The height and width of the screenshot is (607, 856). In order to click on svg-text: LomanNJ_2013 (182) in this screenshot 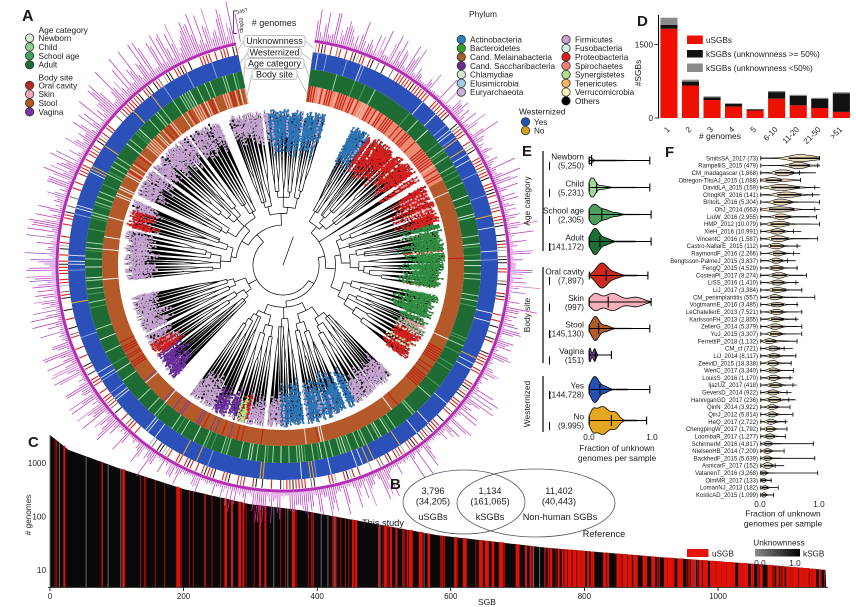, I will do `click(729, 489)`.